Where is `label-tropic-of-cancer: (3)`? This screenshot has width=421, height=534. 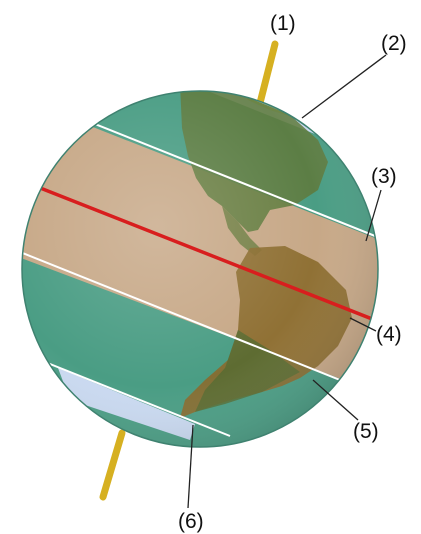 label-tropic-of-cancer: (3) is located at coordinates (384, 176).